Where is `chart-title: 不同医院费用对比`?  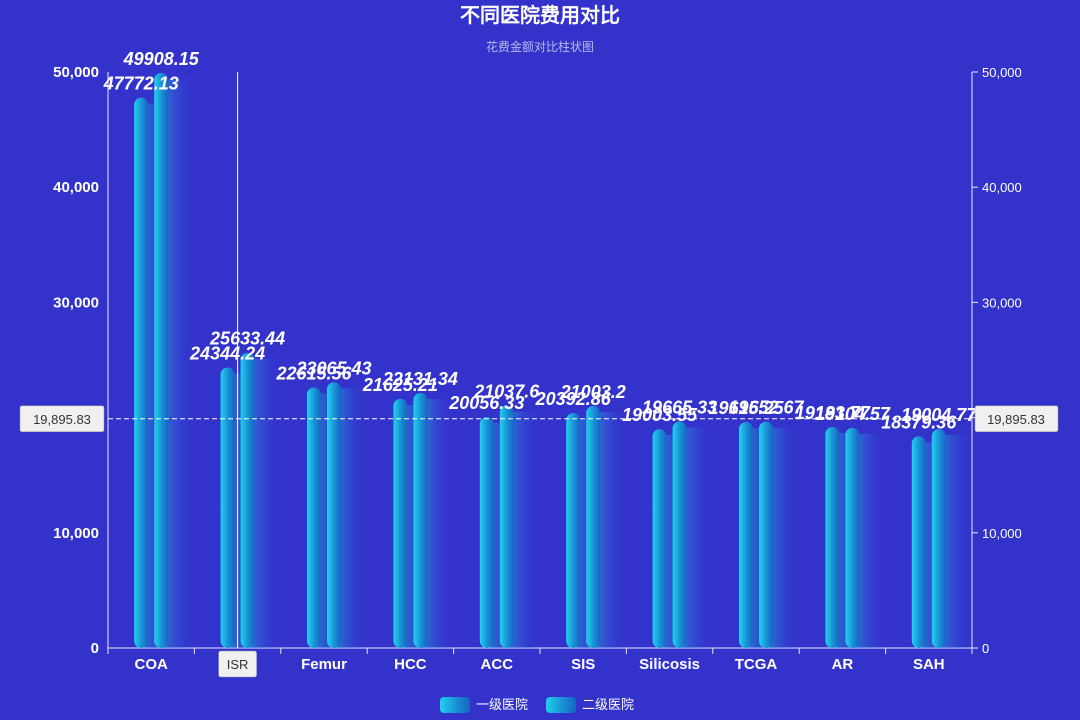 chart-title: 不同医院费用对比 is located at coordinates (540, 15).